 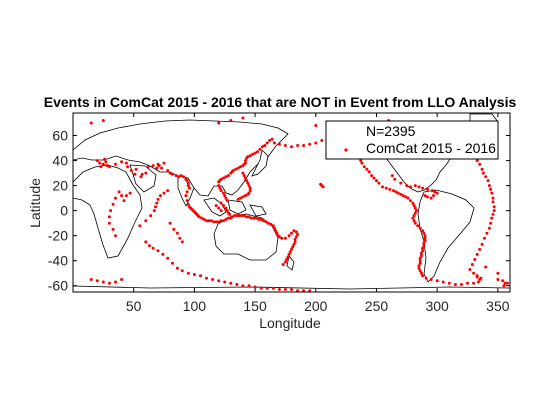 I want to click on southeast-asia-islands-outline, so click(x=235, y=207).